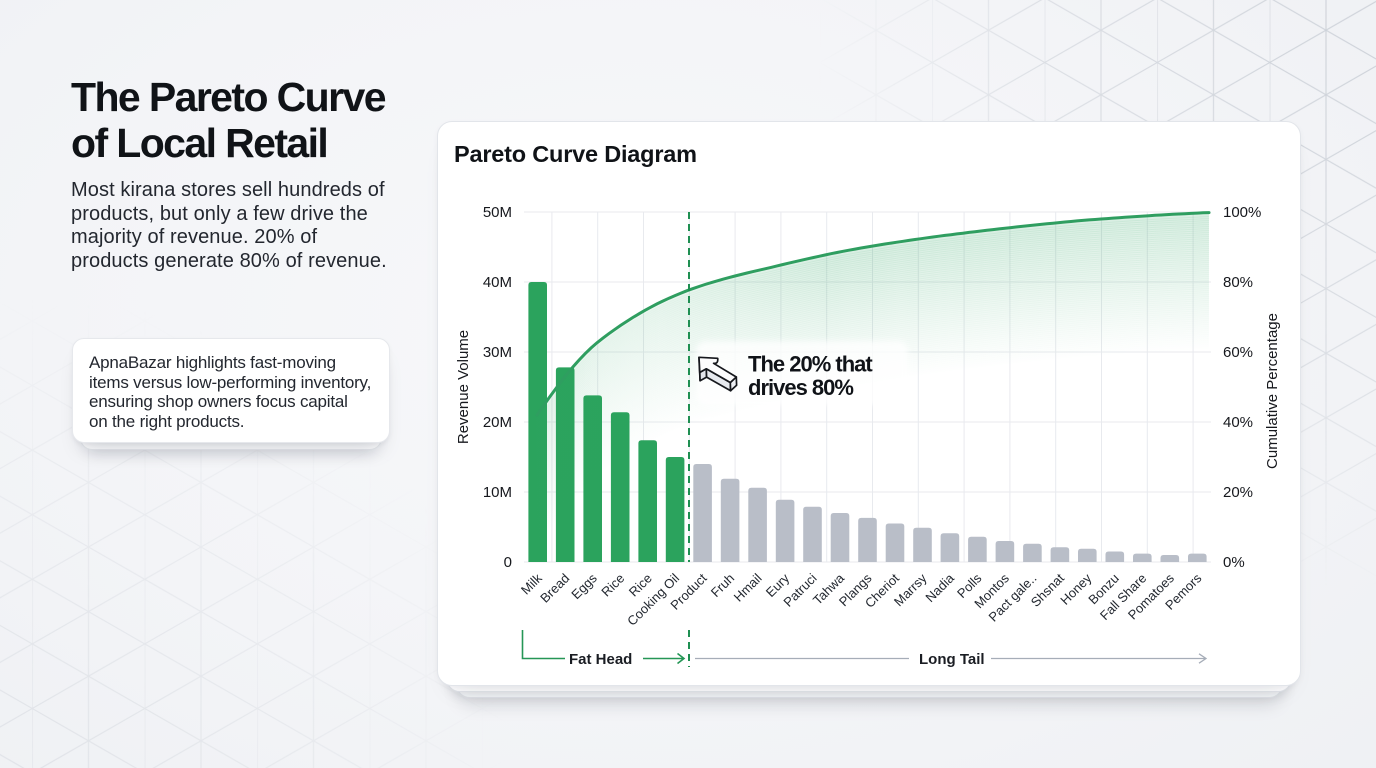 The width and height of the screenshot is (1376, 768). I want to click on svg-text: Rice, so click(612, 585).